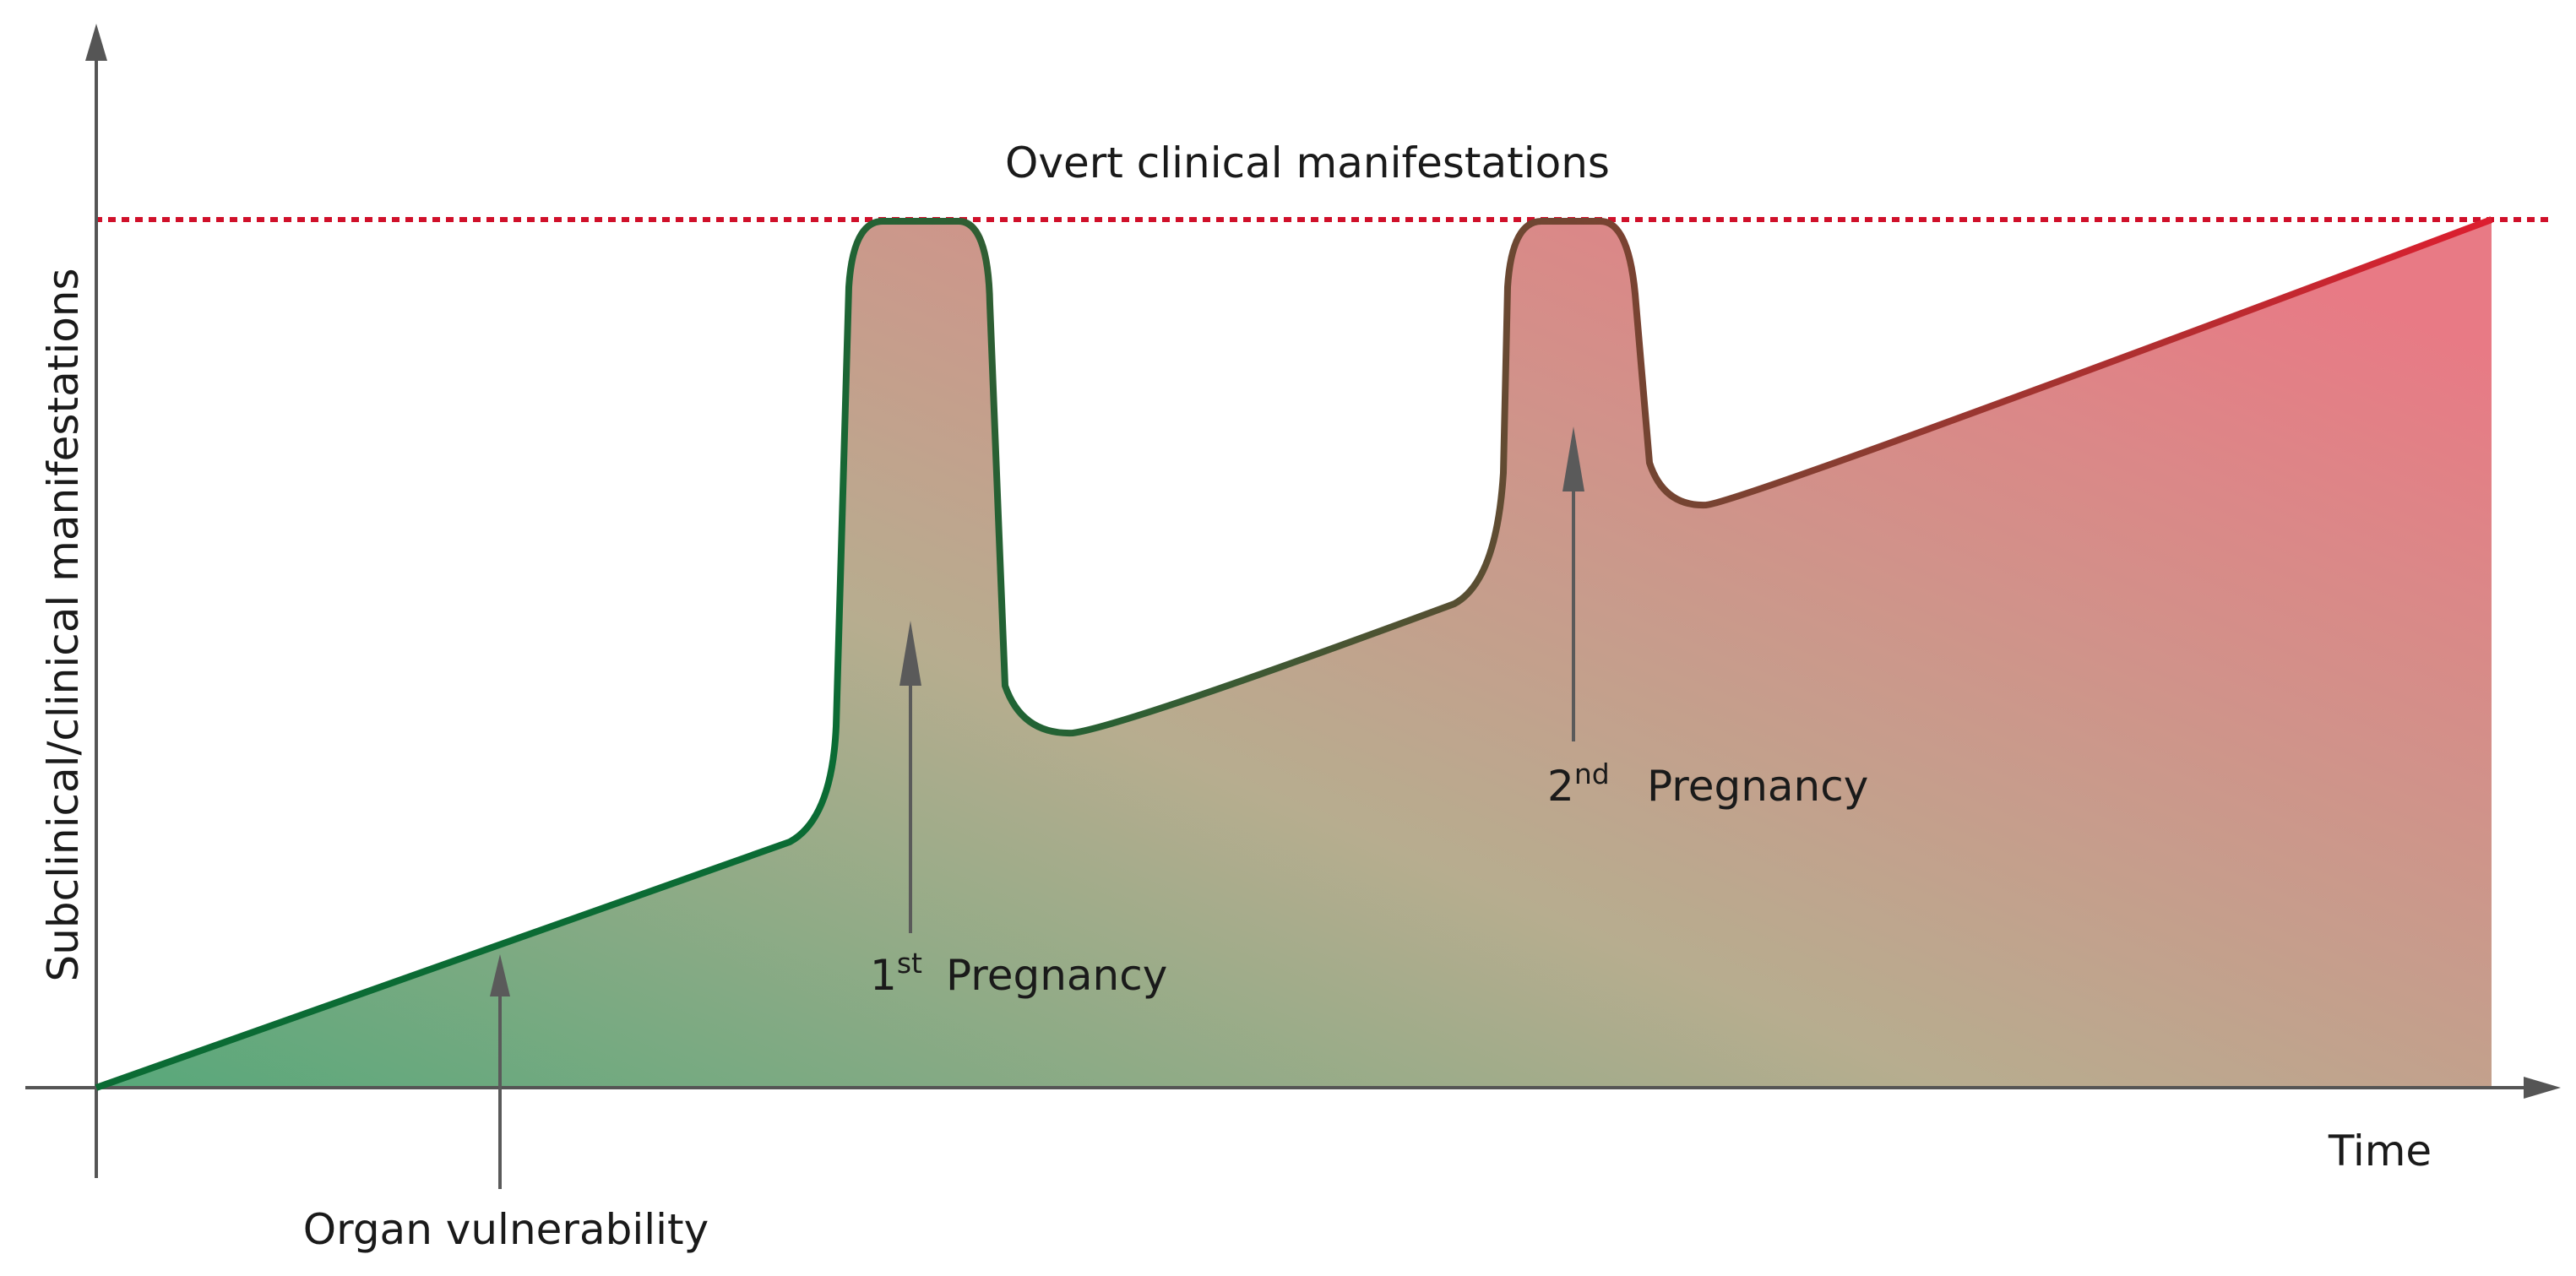  Describe the element at coordinates (63, 624) in the screenshot. I see `y-axis-label: Subclinical/clinical manifestations` at that location.